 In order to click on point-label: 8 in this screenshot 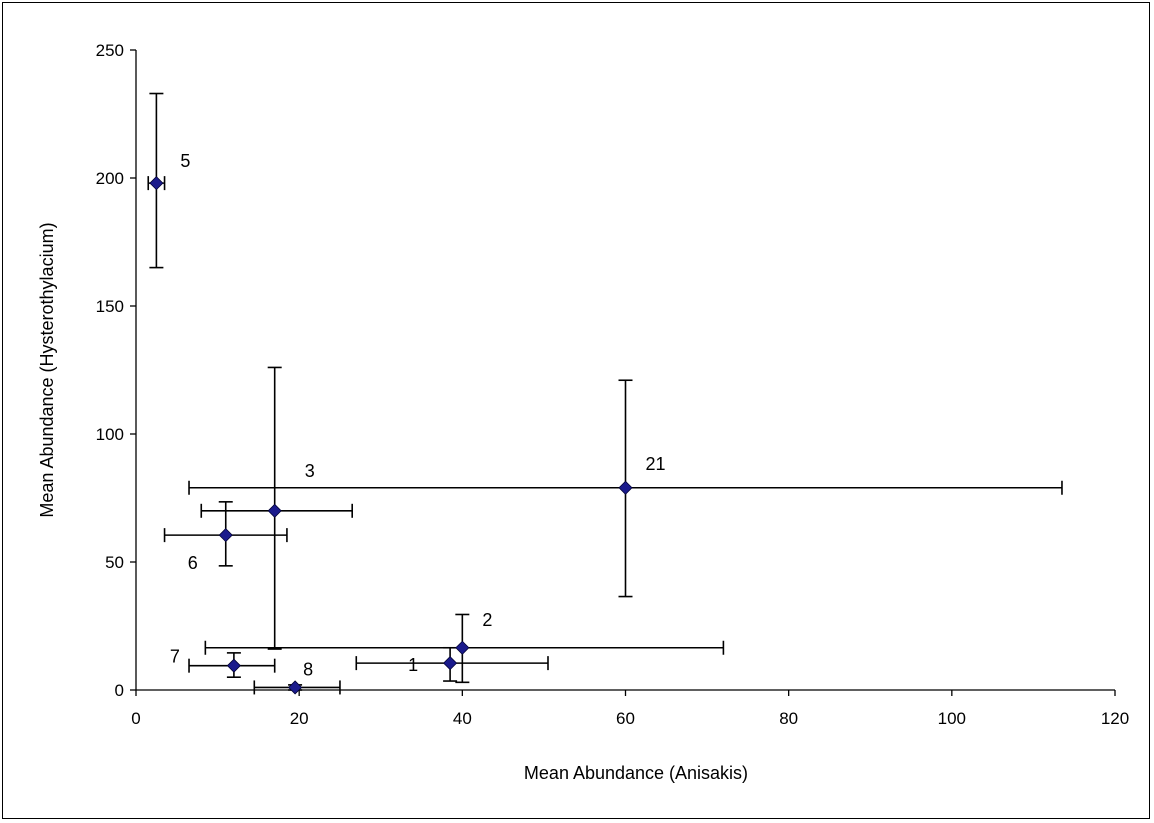, I will do `click(308, 669)`.